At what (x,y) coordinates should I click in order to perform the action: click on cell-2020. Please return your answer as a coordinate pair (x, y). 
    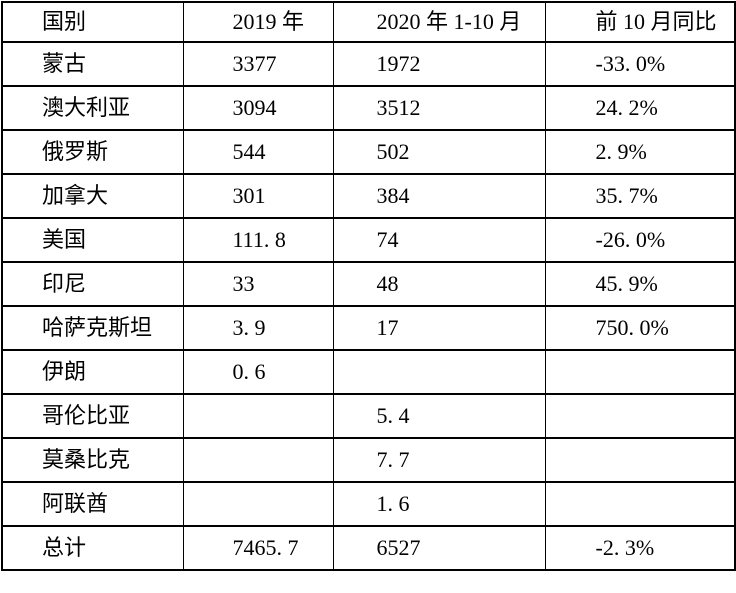
    Looking at the image, I should click on (439, 372).